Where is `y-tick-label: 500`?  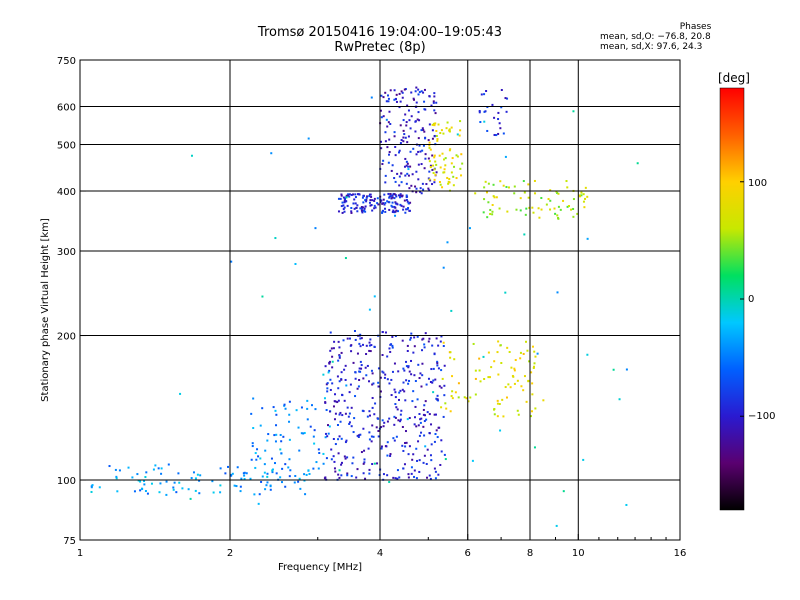 y-tick-label: 500 is located at coordinates (66, 146).